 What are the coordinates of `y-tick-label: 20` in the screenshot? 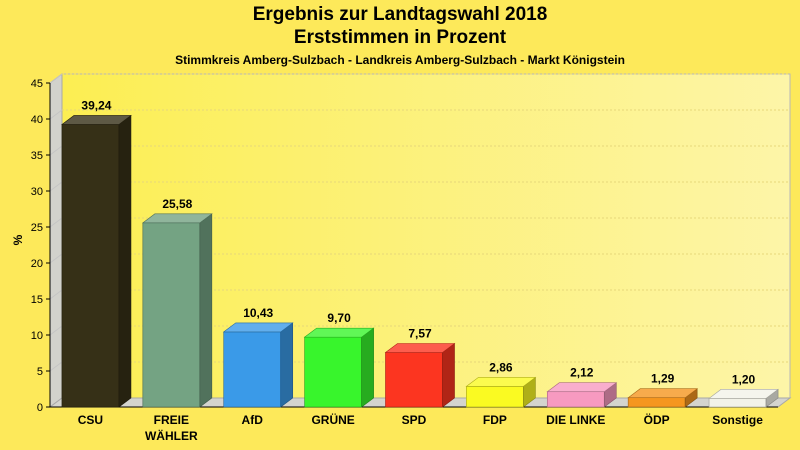 It's located at (37, 264).